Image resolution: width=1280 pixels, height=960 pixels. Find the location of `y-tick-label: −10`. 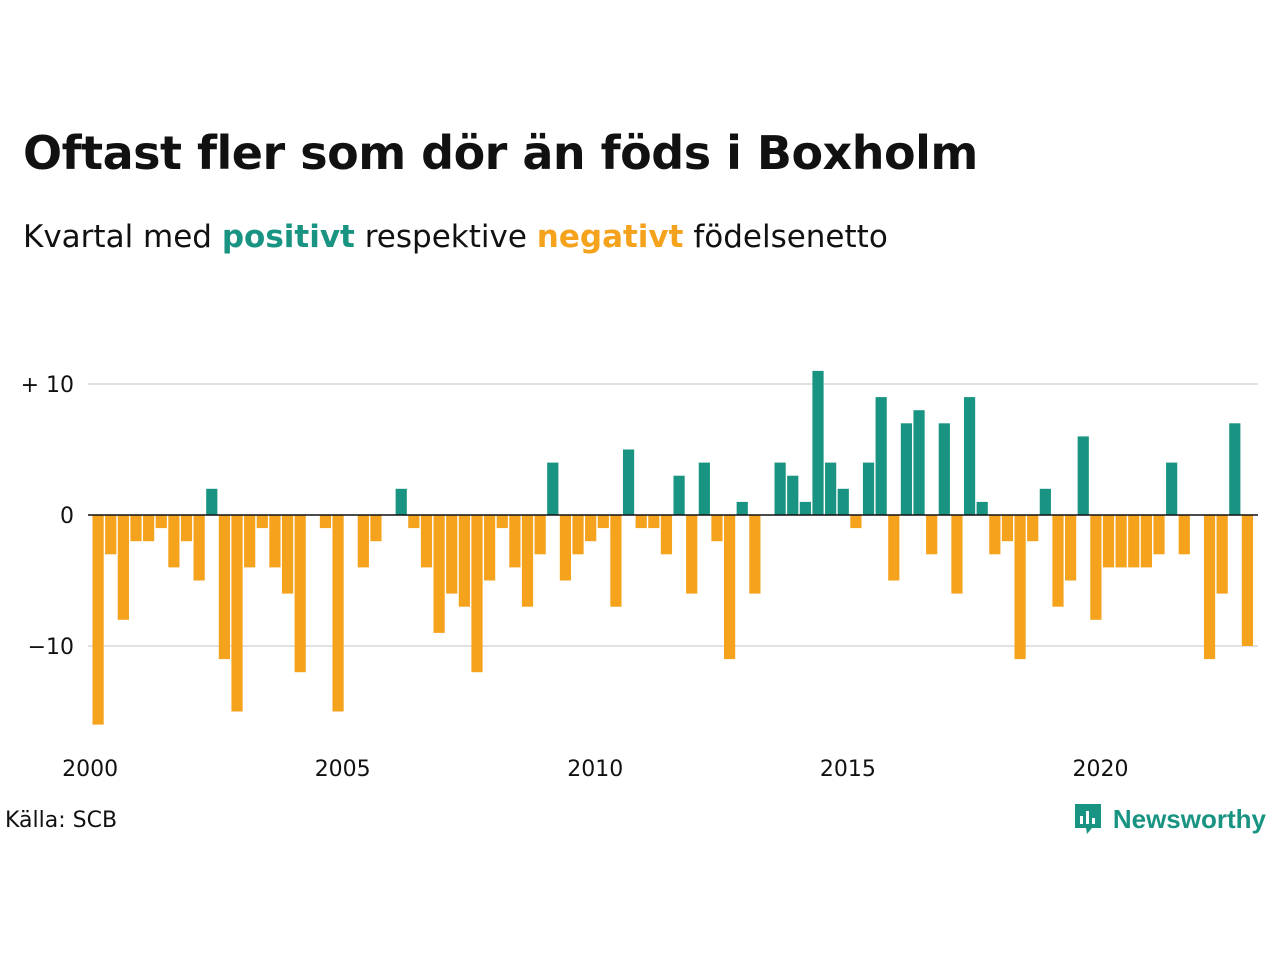

y-tick-label: −10 is located at coordinates (51, 647).